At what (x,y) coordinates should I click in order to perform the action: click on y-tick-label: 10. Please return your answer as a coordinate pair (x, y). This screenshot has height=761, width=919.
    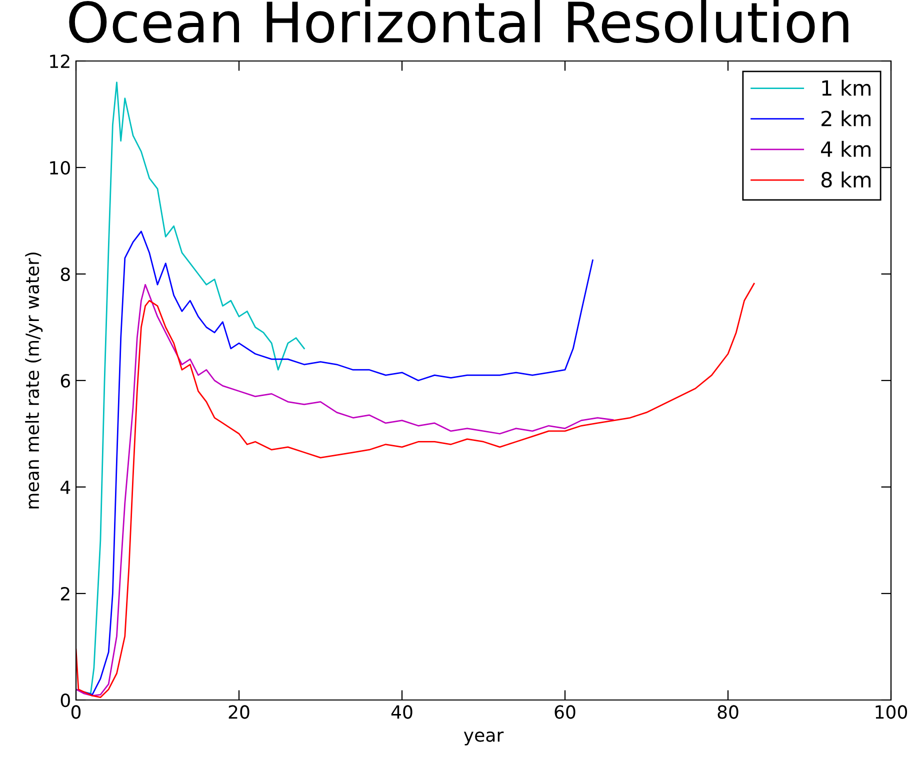
    Looking at the image, I should click on (60, 167).